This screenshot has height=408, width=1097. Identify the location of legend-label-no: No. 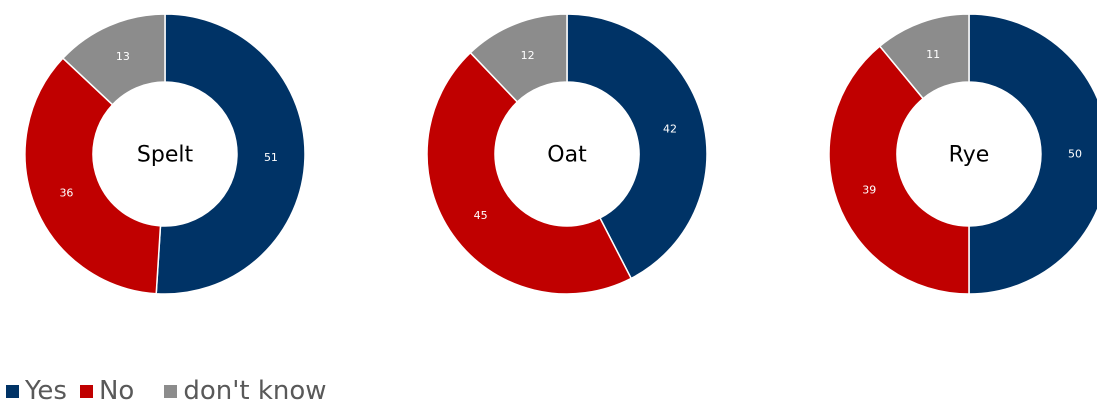
(116, 391).